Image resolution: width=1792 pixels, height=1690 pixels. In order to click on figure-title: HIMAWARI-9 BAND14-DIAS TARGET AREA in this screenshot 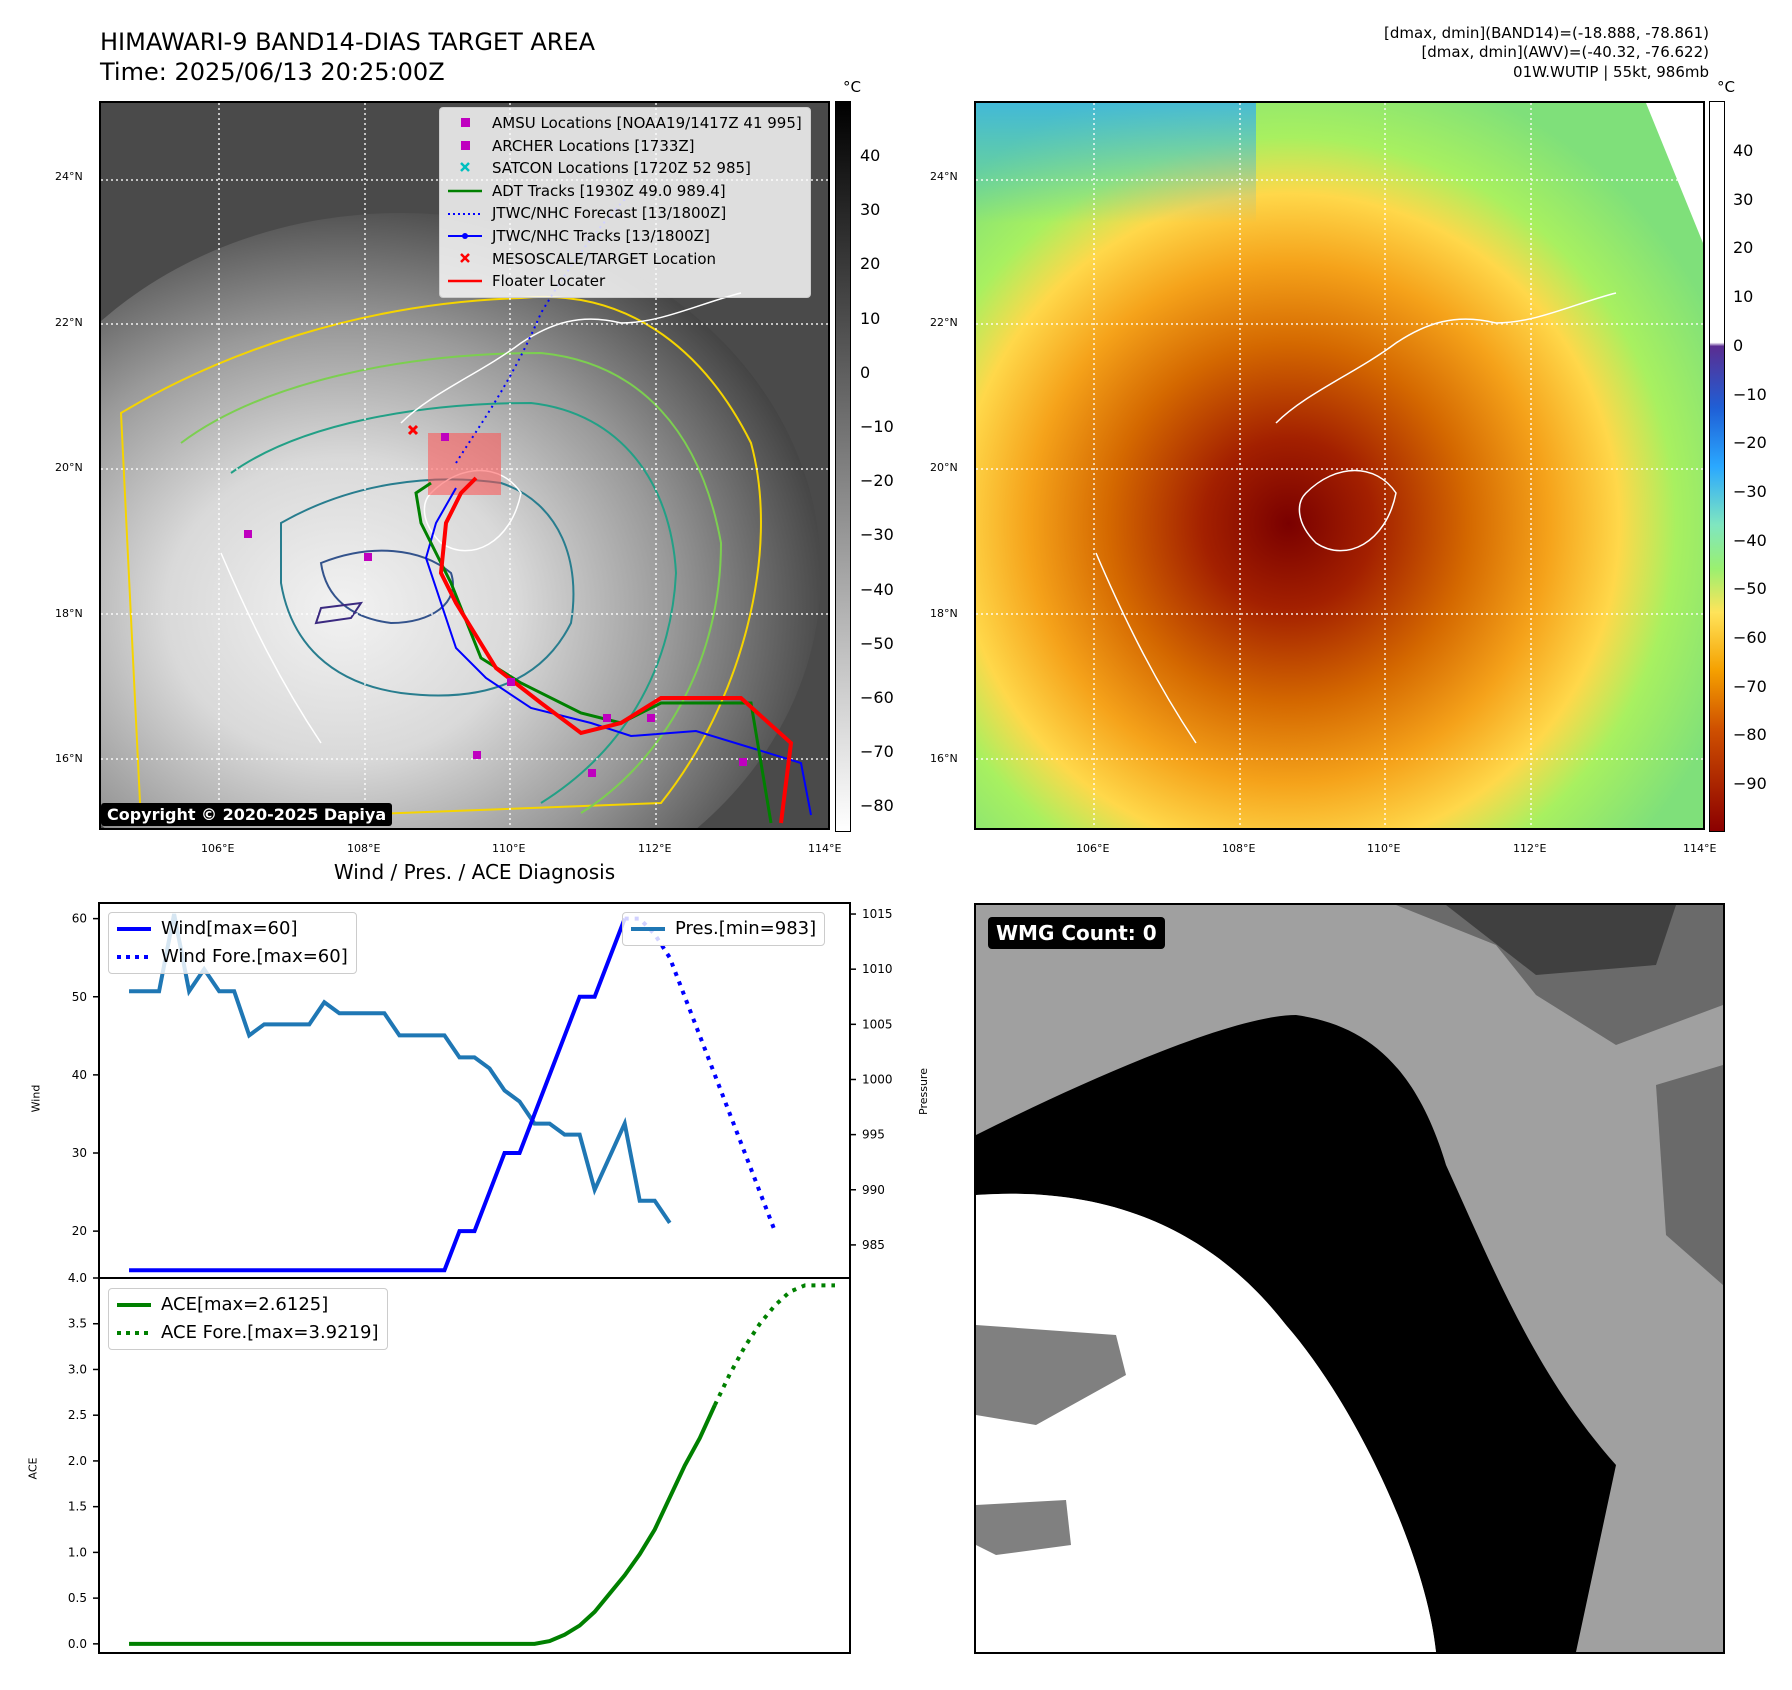, I will do `click(348, 42)`.